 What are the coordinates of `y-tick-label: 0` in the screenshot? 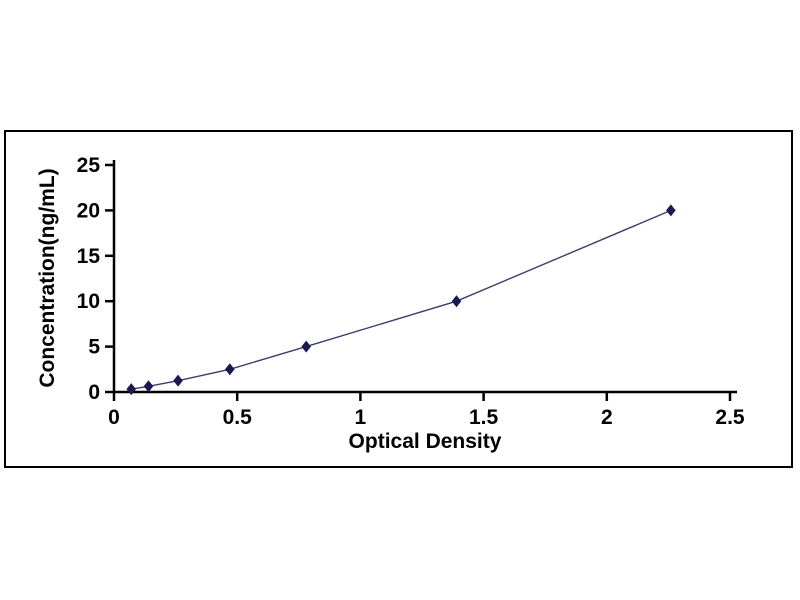 It's located at (94, 392).